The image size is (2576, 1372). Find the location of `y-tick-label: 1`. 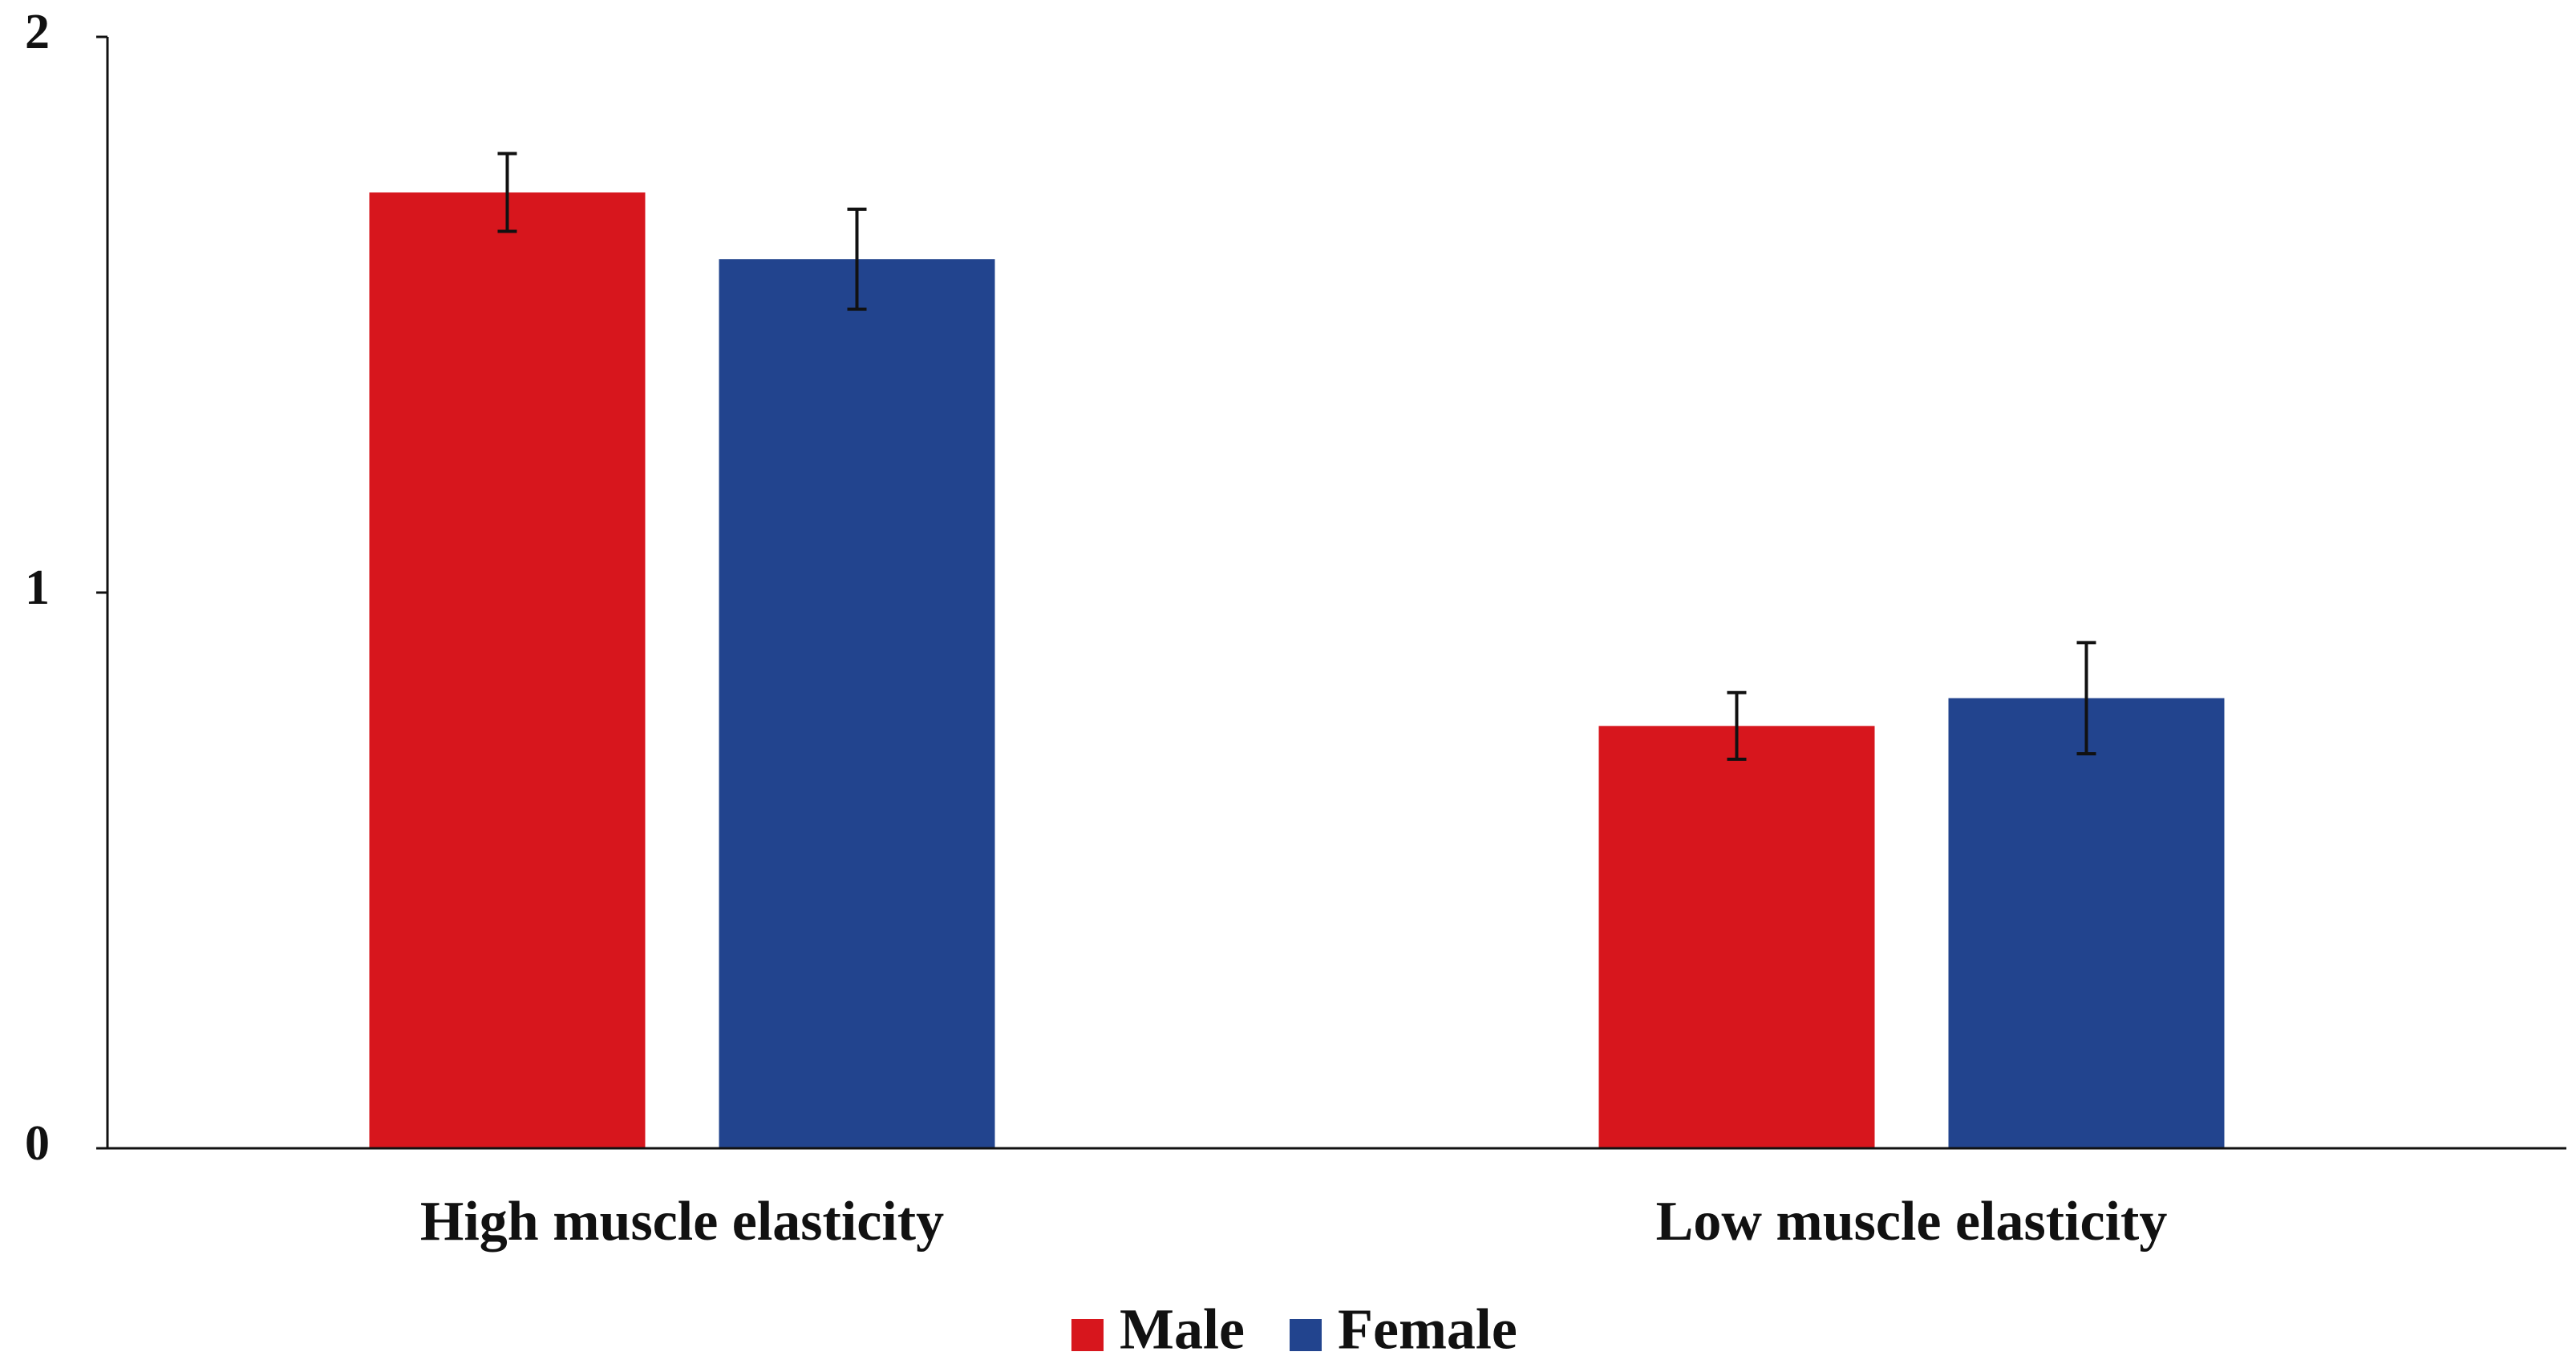

y-tick-label: 1 is located at coordinates (37, 588).